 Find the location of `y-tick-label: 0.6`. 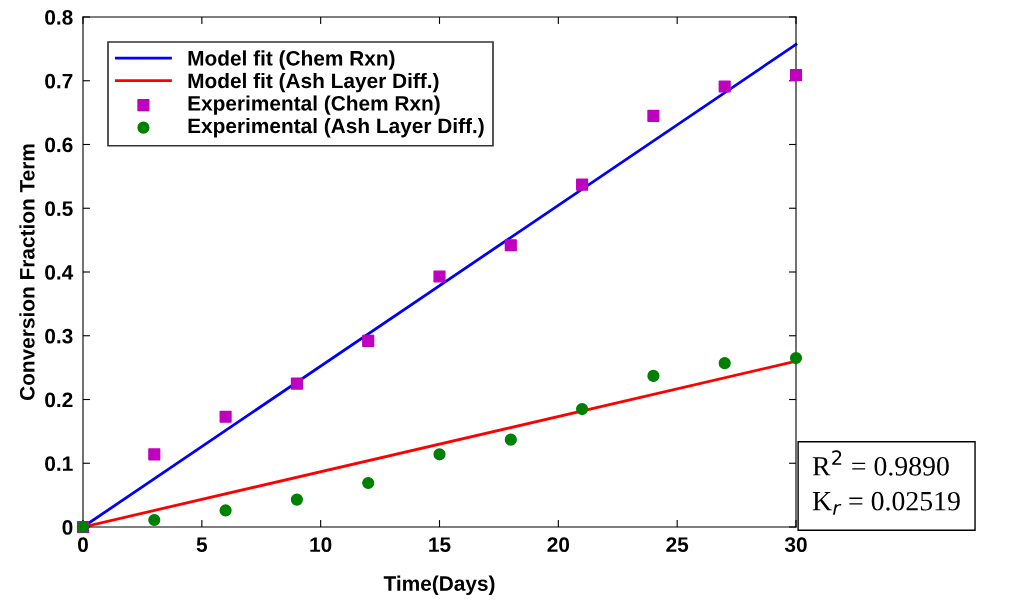

y-tick-label: 0.6 is located at coordinates (59, 145).